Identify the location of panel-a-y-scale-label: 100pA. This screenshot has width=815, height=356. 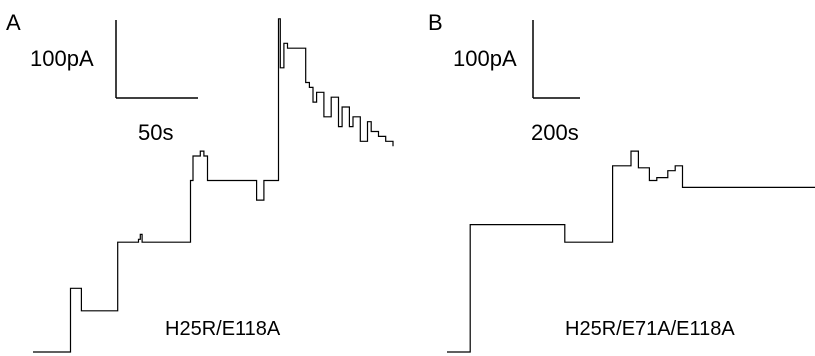
(62, 58).